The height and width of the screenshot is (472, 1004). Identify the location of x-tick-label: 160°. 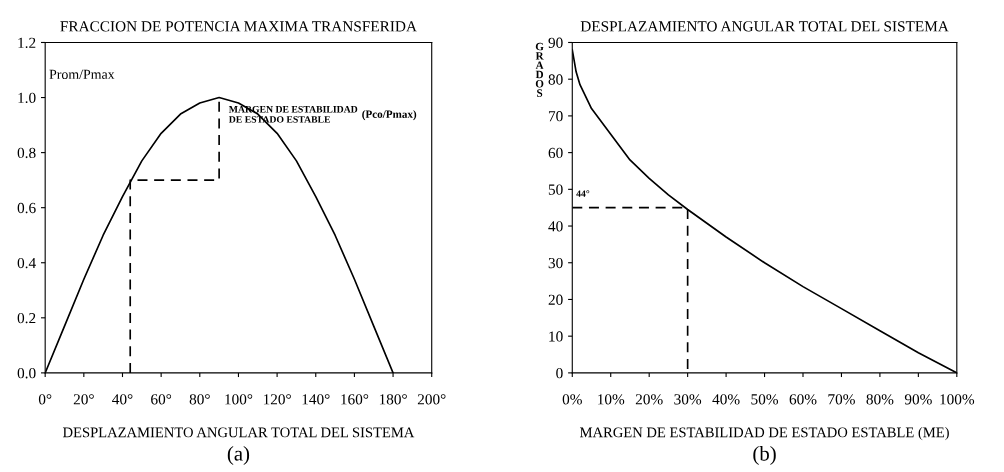
(355, 399).